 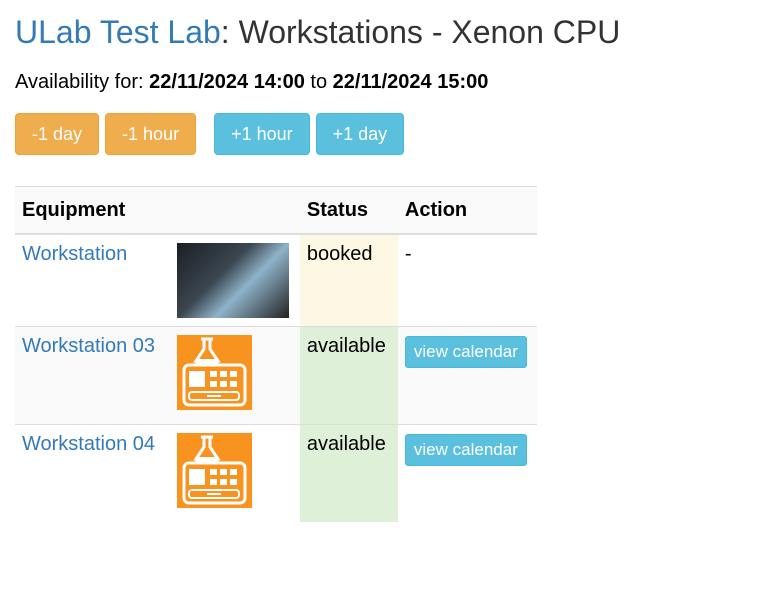 I want to click on header-equipment: Equipment, so click(x=157, y=210).